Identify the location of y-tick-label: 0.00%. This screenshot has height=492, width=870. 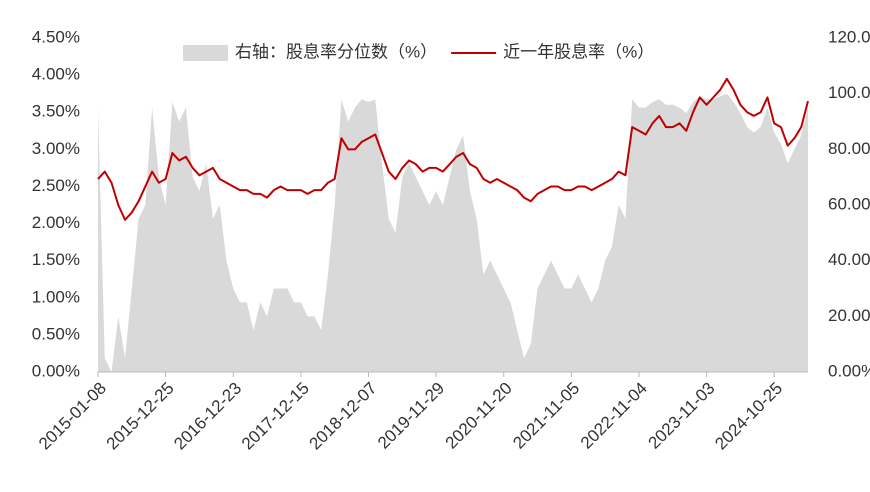
(56, 370).